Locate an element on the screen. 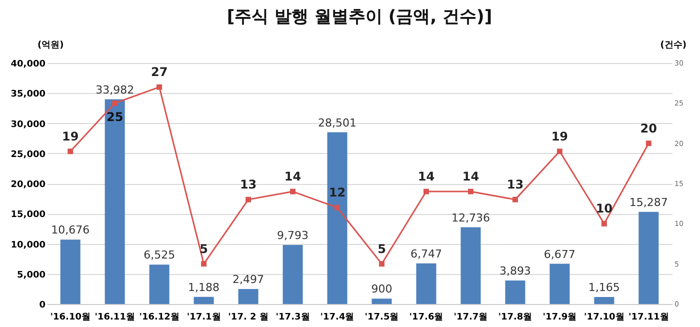 Image resolution: width=700 pixels, height=327 pixels. x-tick-label: '17.8월 is located at coordinates (515, 317).